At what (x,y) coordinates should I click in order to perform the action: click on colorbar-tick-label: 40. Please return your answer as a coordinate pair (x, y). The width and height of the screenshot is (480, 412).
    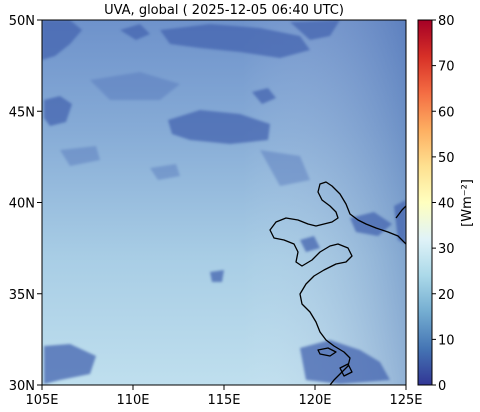
    Looking at the image, I should click on (446, 204).